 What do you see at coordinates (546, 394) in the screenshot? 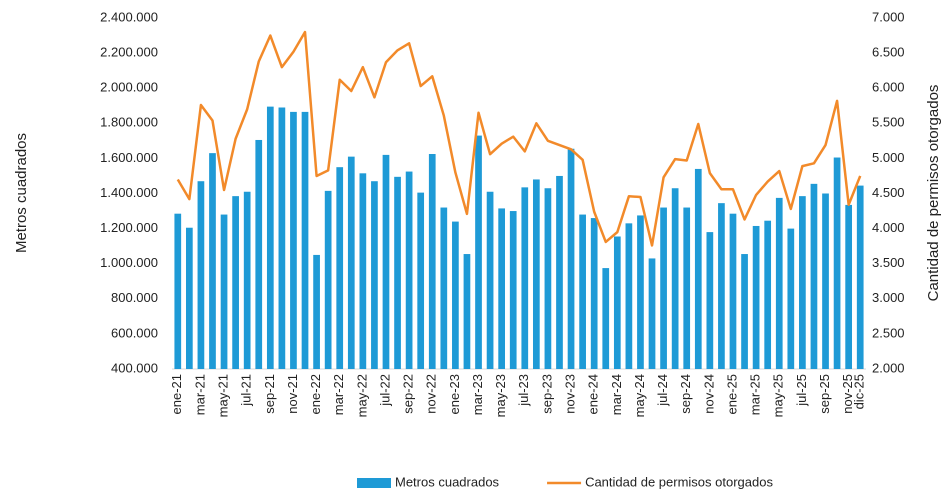
I see `x-tick-label: sep-23` at bounding box center [546, 394].